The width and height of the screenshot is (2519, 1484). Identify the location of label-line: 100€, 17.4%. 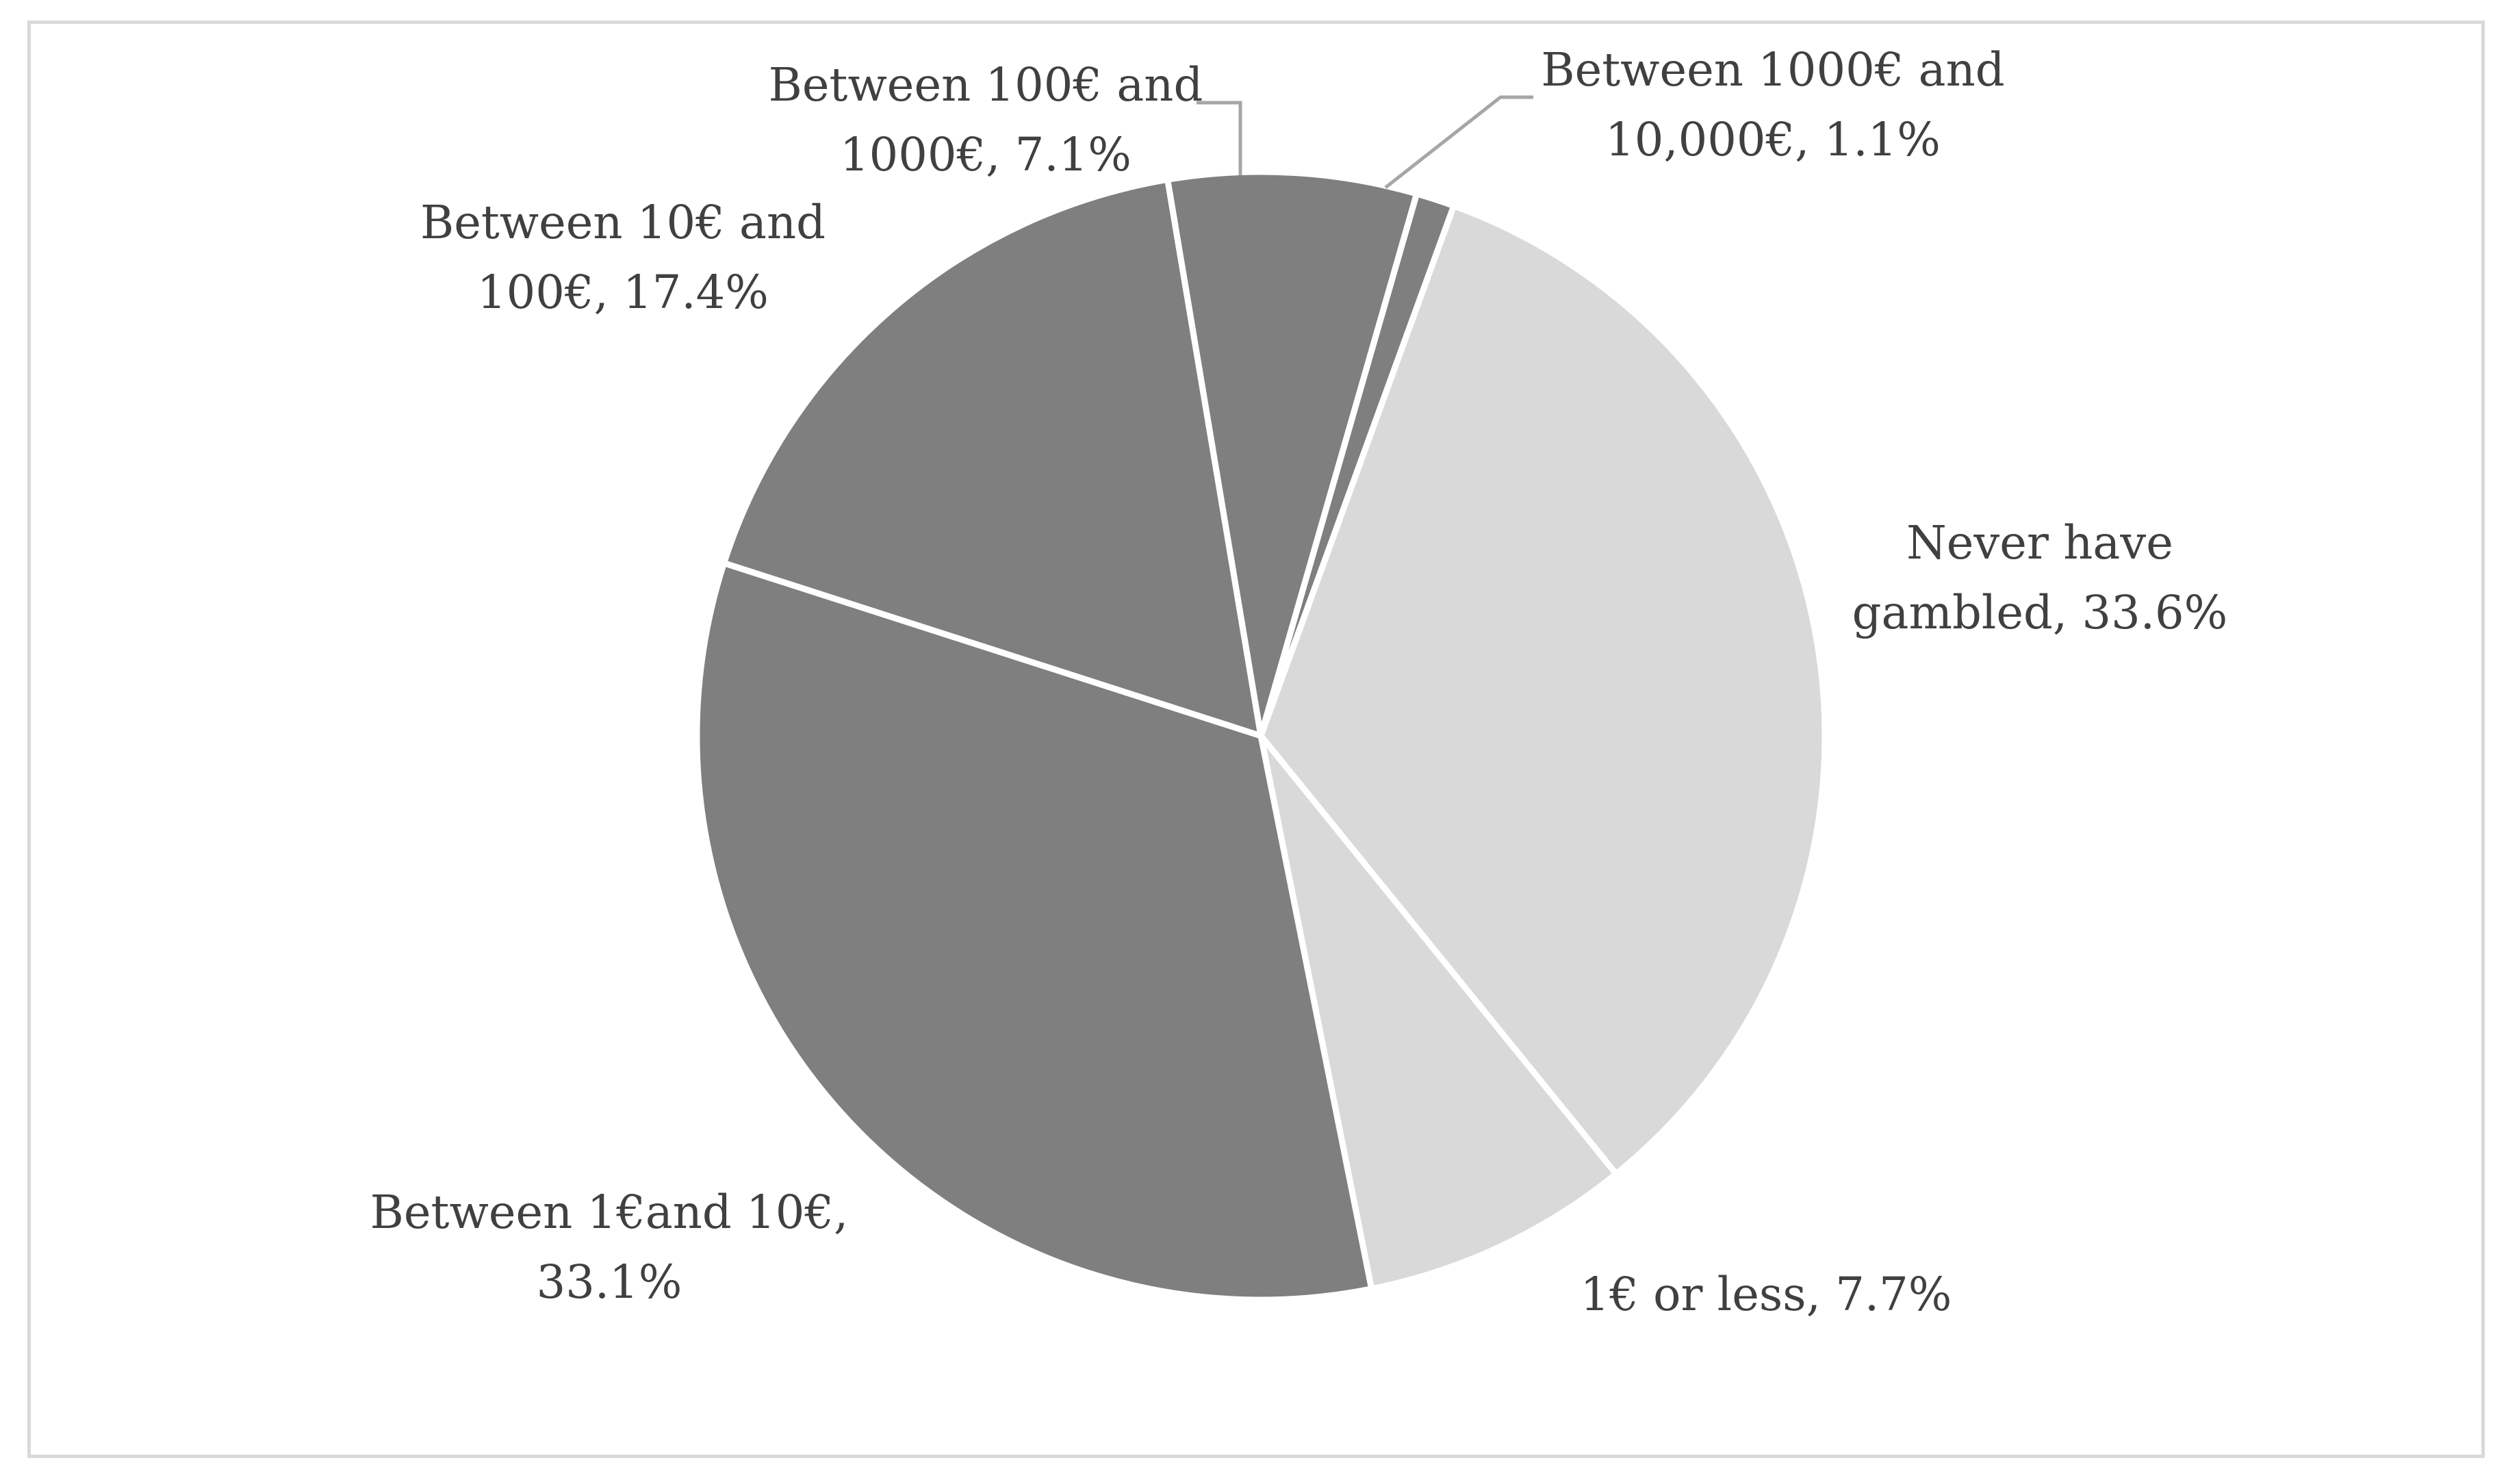
(623, 292).